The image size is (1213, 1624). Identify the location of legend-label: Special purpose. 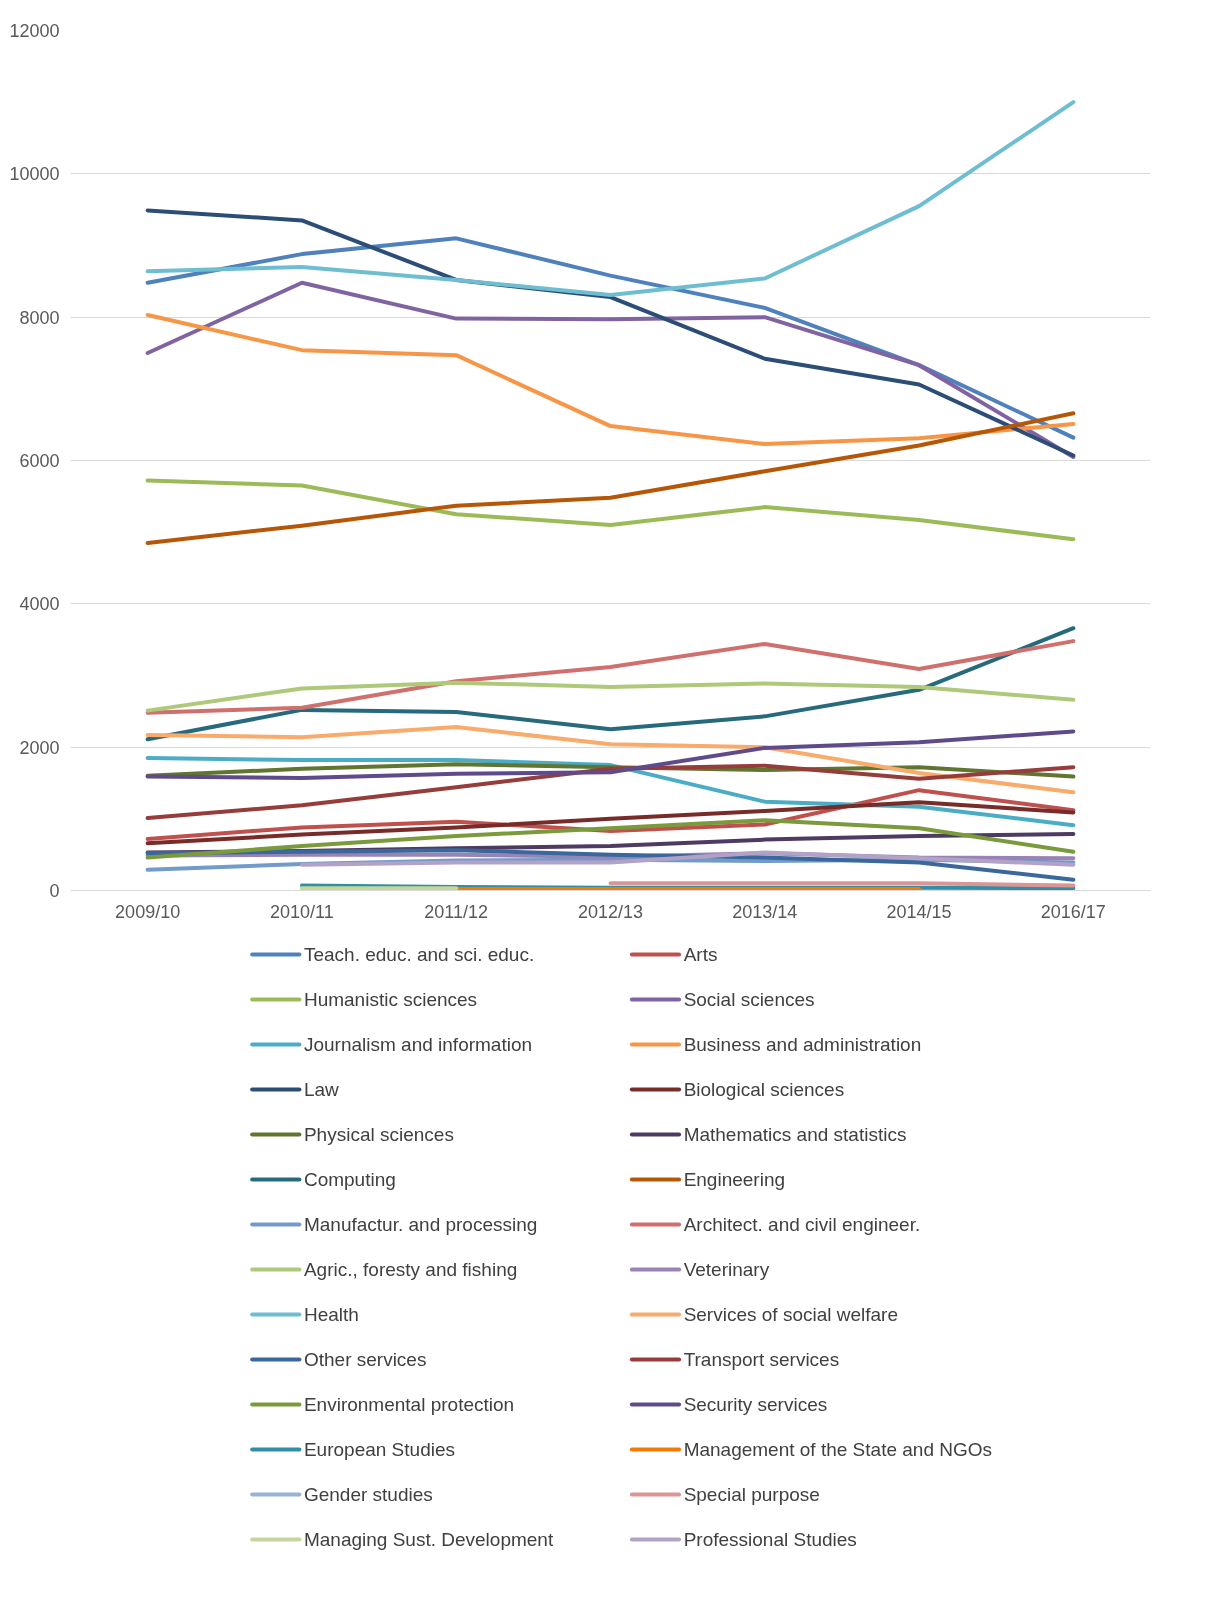
(751, 1494).